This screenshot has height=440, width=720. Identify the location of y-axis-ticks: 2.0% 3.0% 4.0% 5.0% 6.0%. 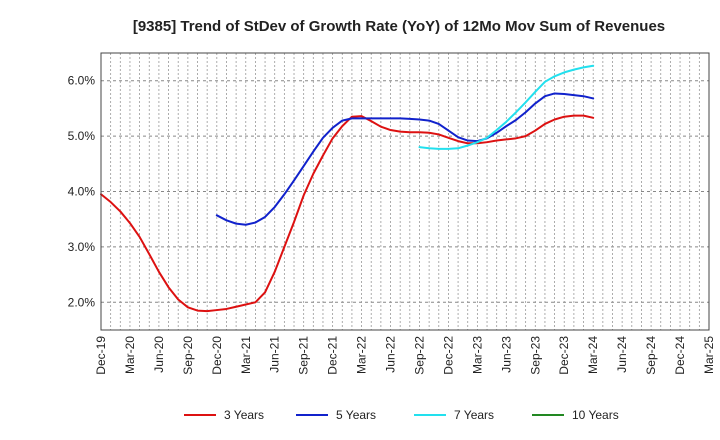
(82, 192).